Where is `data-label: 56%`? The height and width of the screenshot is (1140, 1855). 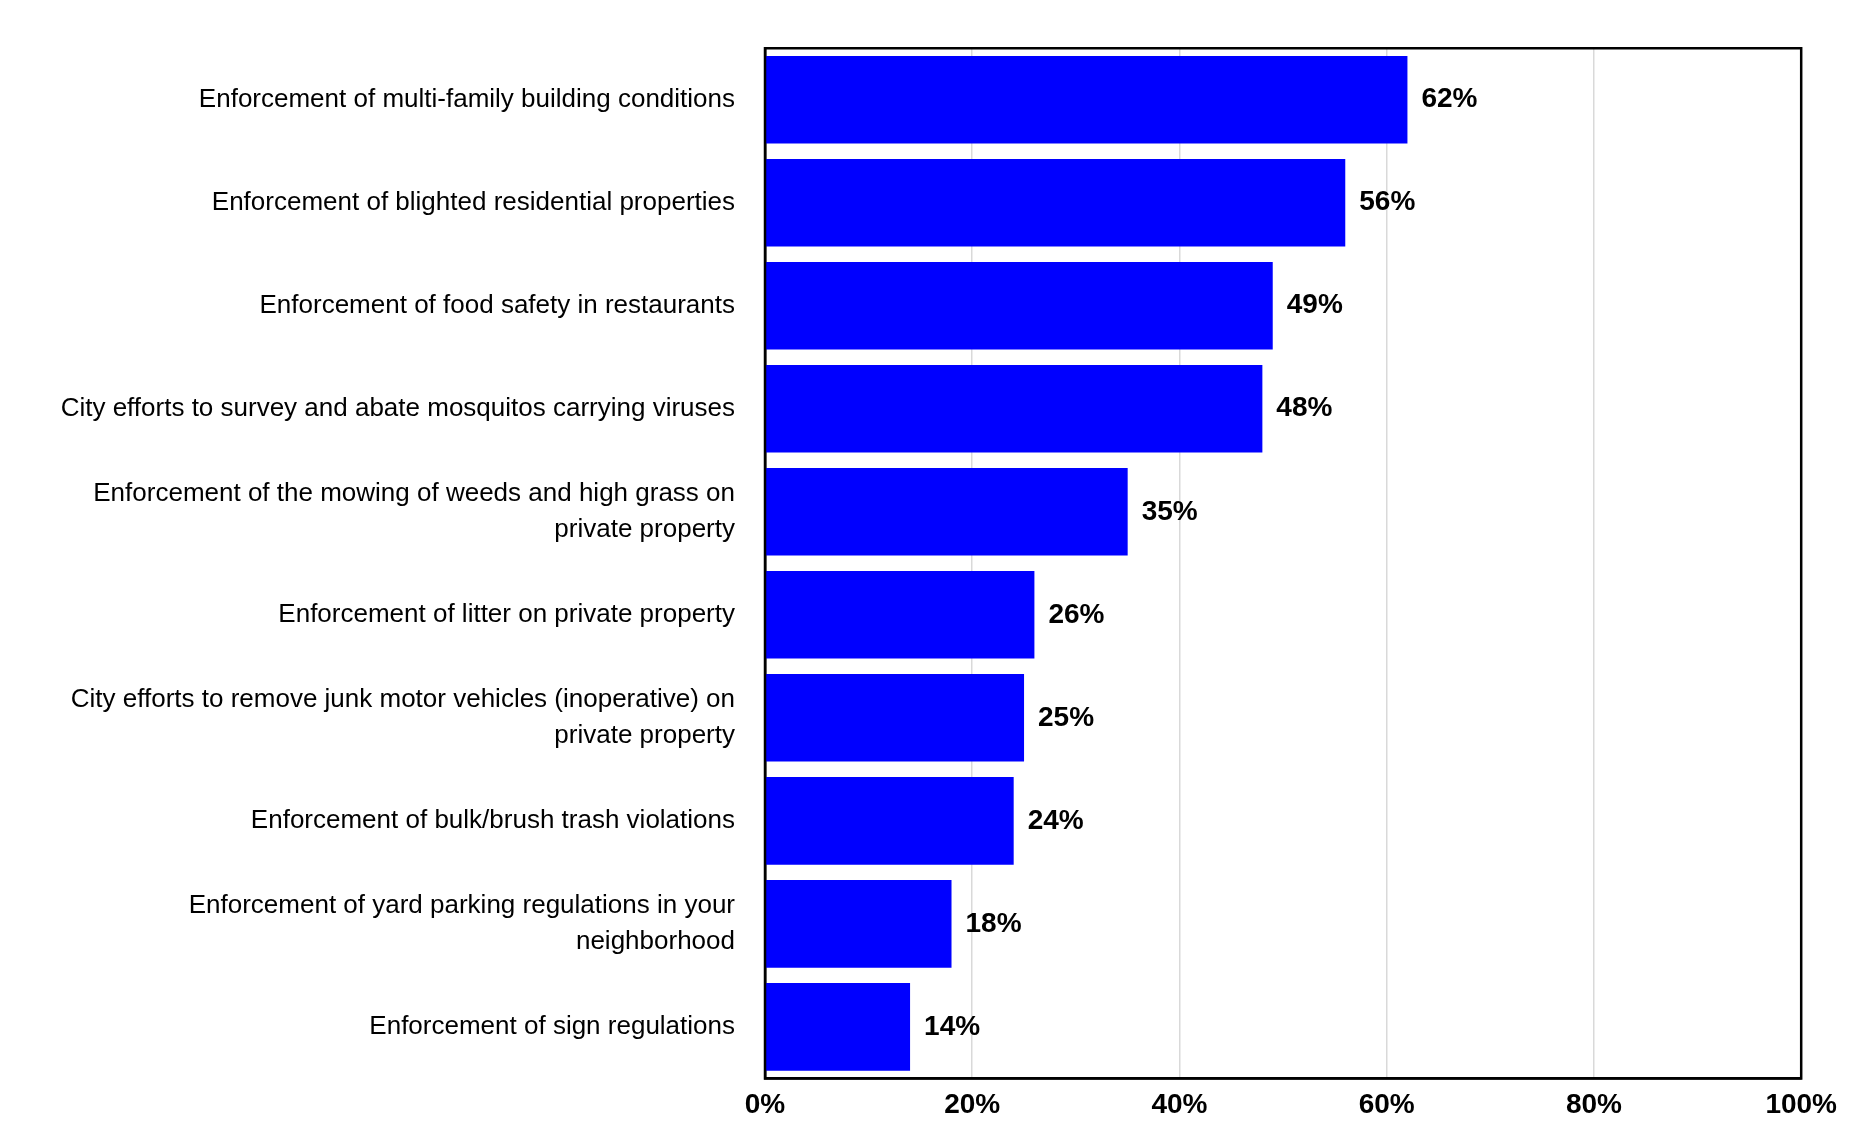
data-label: 56% is located at coordinates (1387, 201).